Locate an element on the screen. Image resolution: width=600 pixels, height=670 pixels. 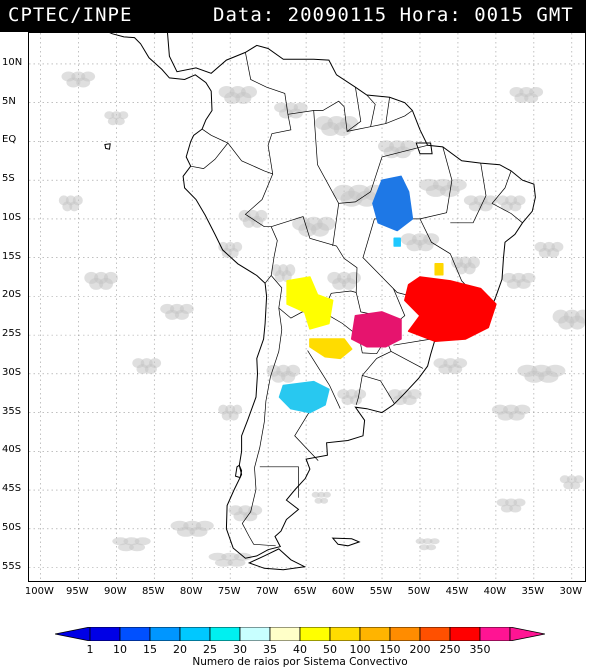
colorbar-tick-label: 35 is located at coordinates (270, 649).